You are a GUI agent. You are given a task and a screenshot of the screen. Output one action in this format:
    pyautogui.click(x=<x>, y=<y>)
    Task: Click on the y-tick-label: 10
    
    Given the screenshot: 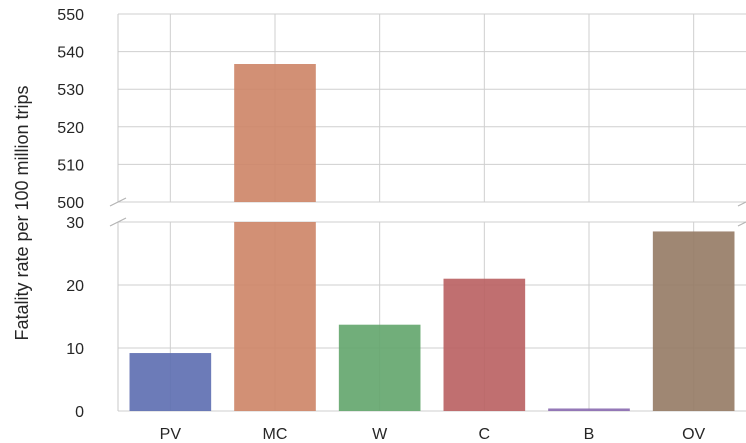 What is the action you would take?
    pyautogui.click(x=75, y=349)
    